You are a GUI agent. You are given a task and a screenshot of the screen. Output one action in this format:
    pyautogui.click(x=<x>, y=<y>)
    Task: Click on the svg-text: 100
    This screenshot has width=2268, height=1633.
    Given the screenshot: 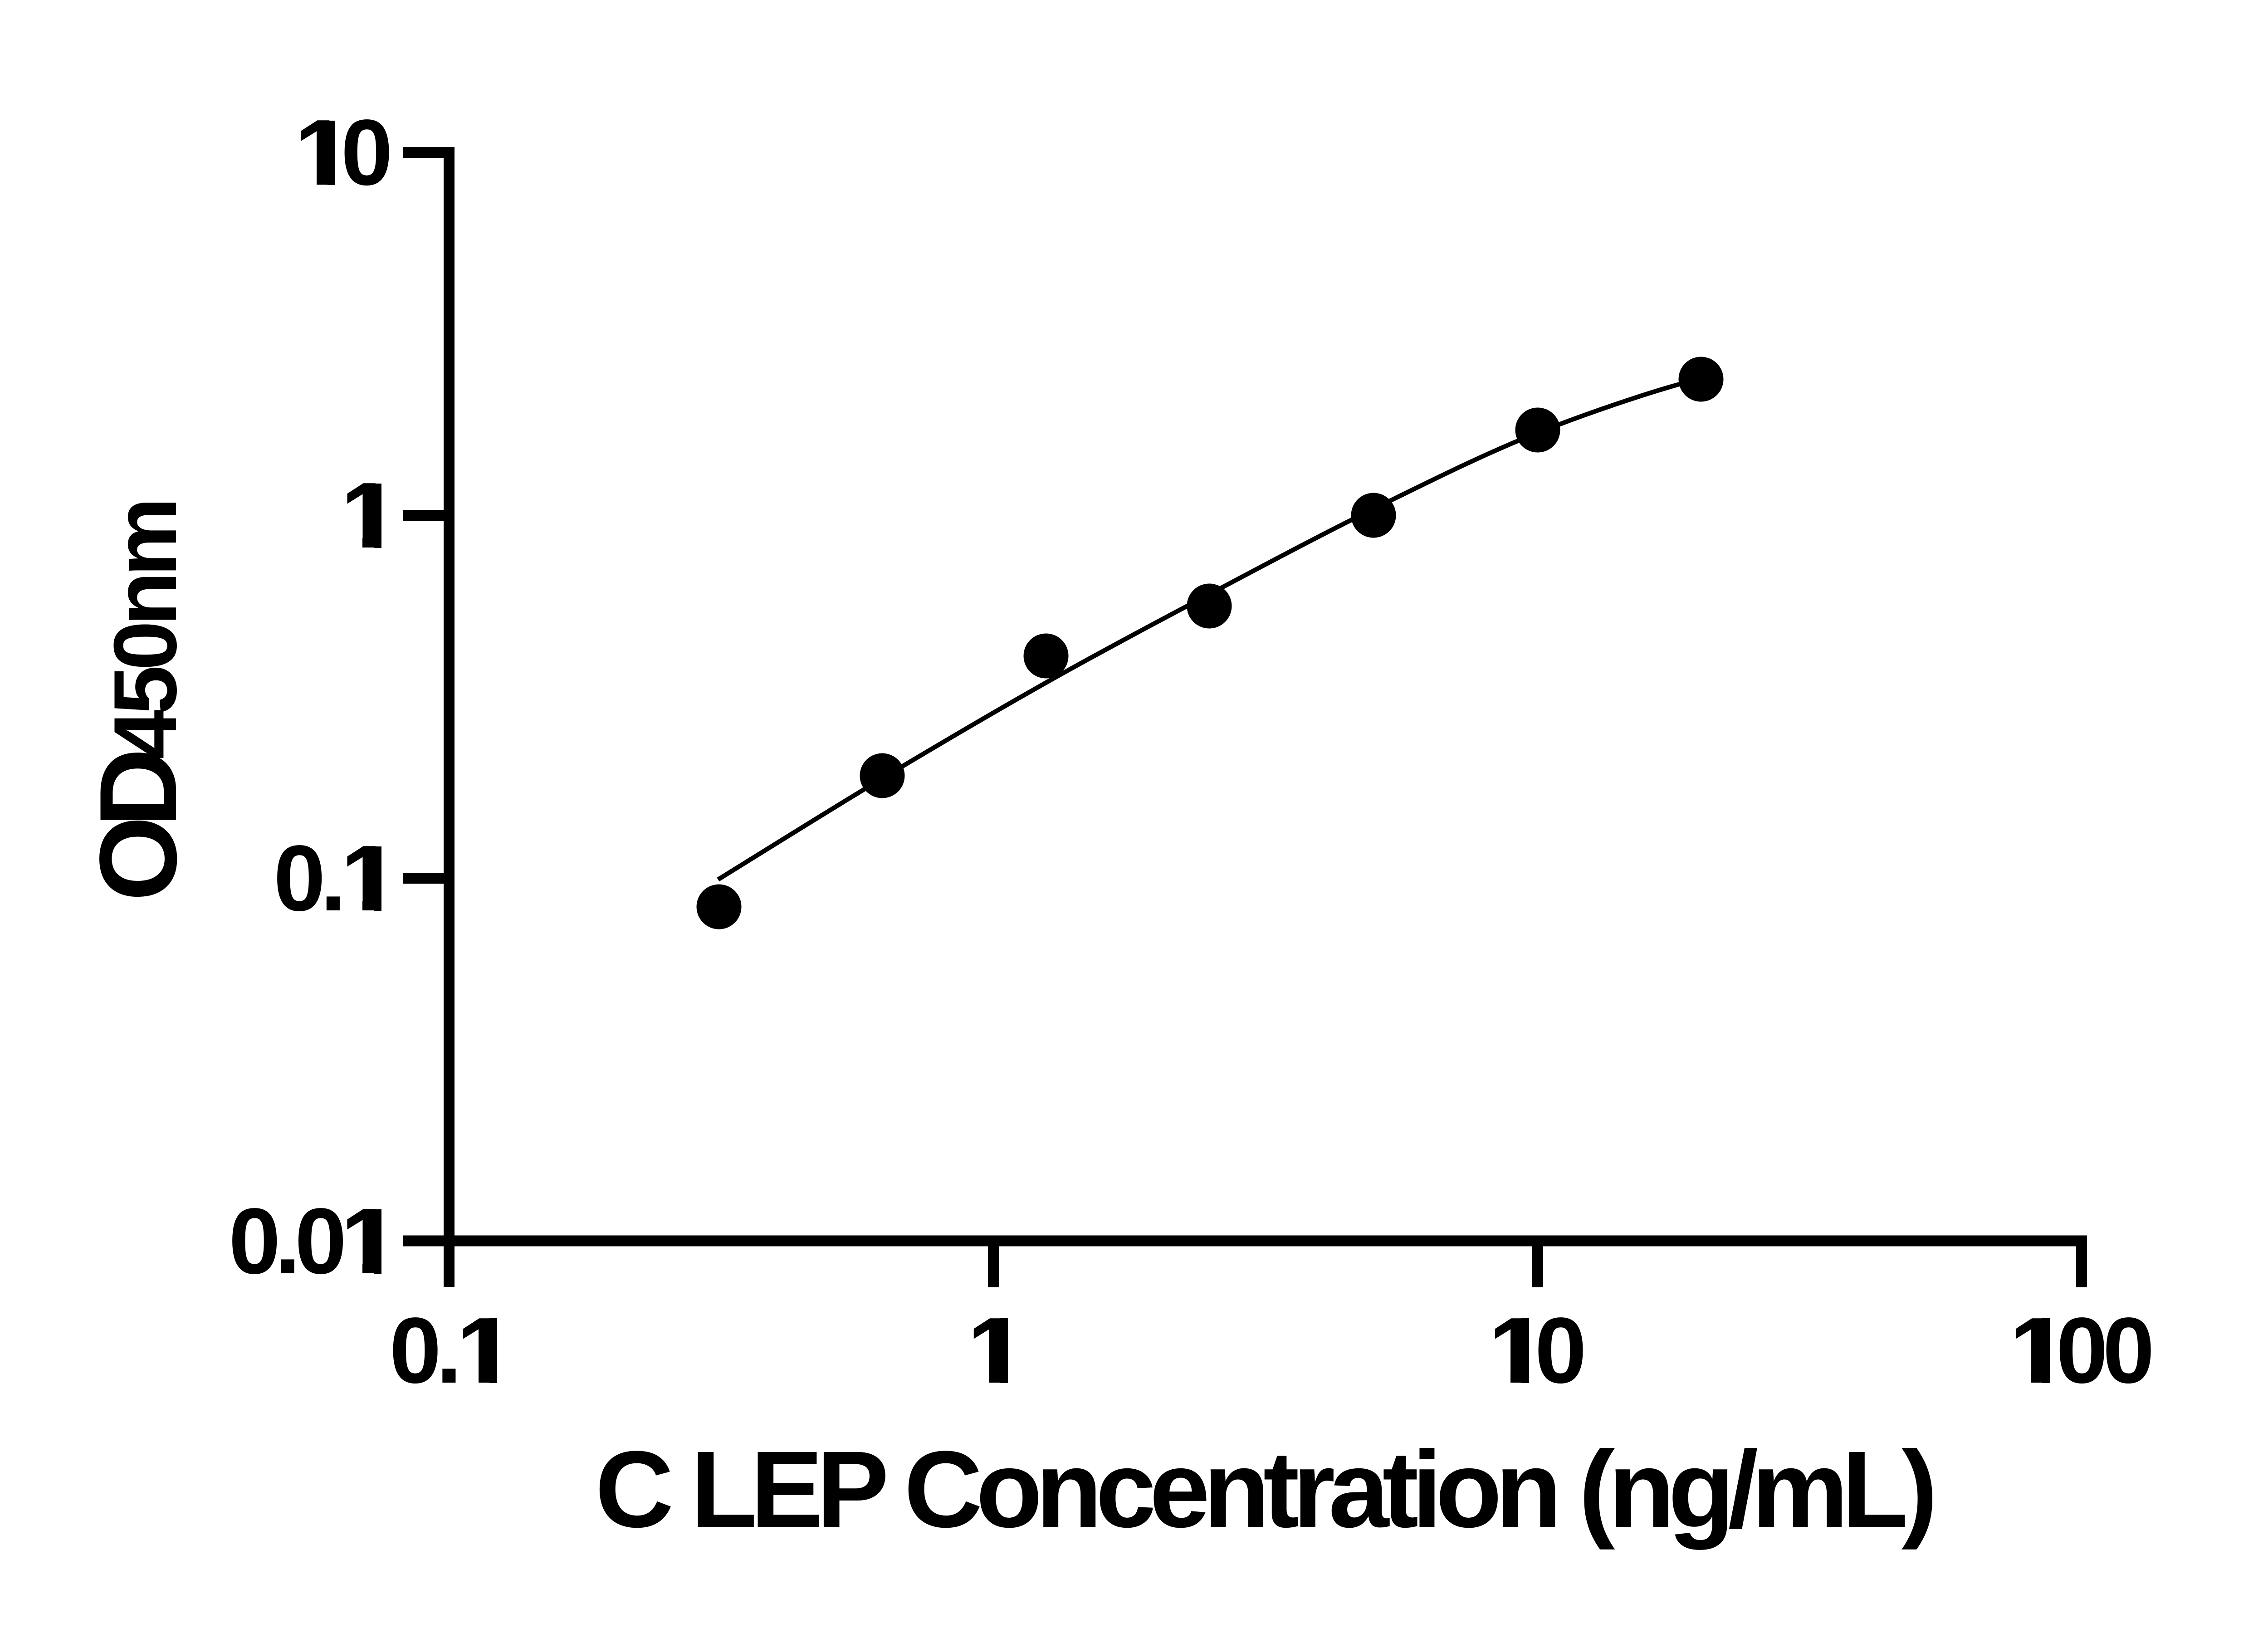 What is the action you would take?
    pyautogui.click(x=2082, y=1350)
    